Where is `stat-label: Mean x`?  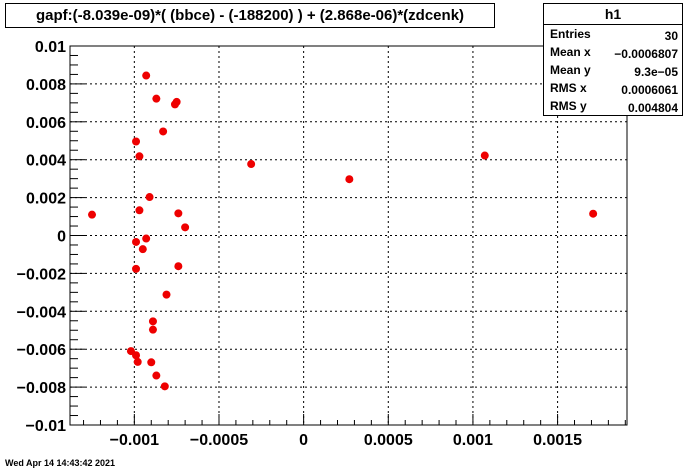 stat-label: Mean x is located at coordinates (570, 52).